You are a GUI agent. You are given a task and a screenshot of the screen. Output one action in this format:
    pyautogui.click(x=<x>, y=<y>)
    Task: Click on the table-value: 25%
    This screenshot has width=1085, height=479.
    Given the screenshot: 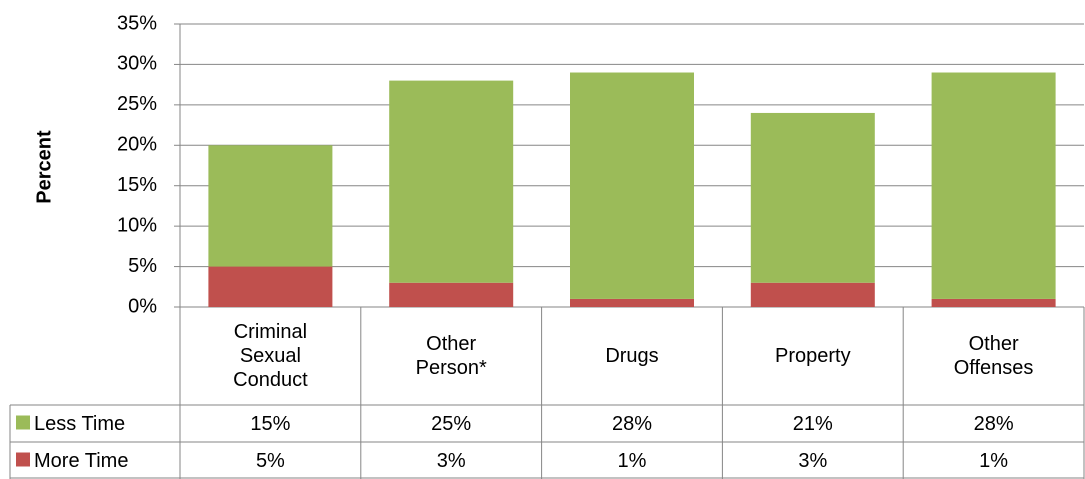 What is the action you would take?
    pyautogui.click(x=451, y=424)
    